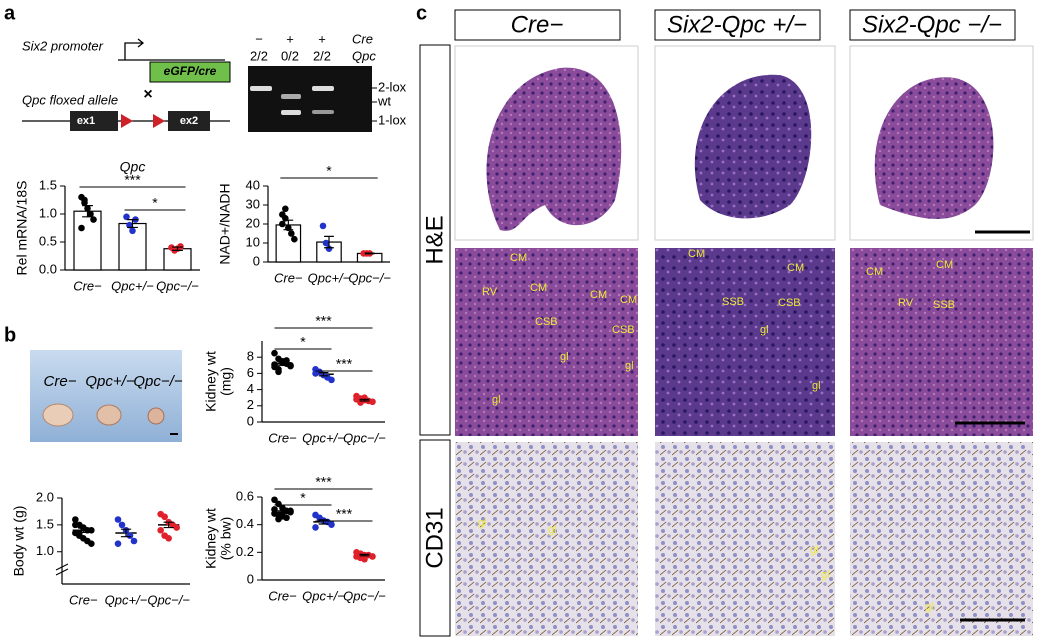  What do you see at coordinates (190, 72) in the screenshot?
I see `cassette-box` at bounding box center [190, 72].